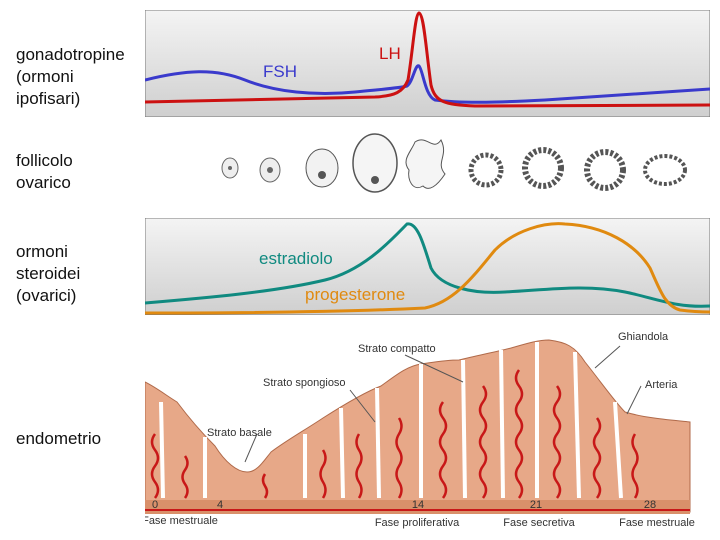  What do you see at coordinates (296, 258) in the screenshot?
I see `estradiol-label: estradiolo` at bounding box center [296, 258].